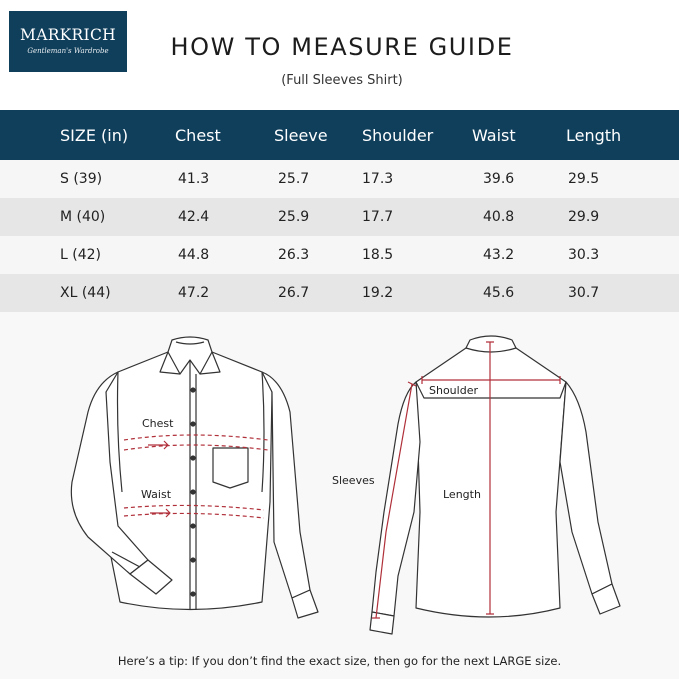  I want to click on cell-length: 29.9, so click(584, 217).